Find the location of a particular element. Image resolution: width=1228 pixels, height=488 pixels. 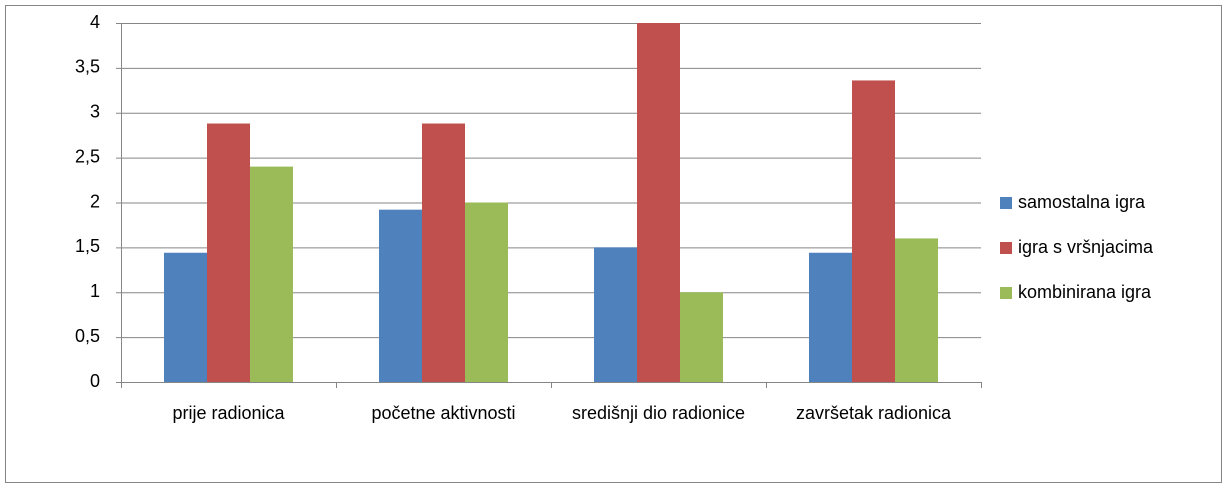

y-tick-label: 1 is located at coordinates (95, 291).